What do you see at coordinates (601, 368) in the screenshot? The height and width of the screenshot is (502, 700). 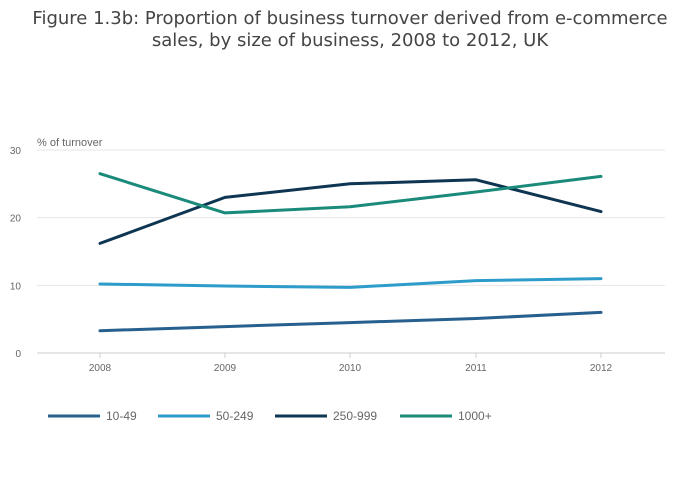 I see `x-tick-label: 2012` at bounding box center [601, 368].